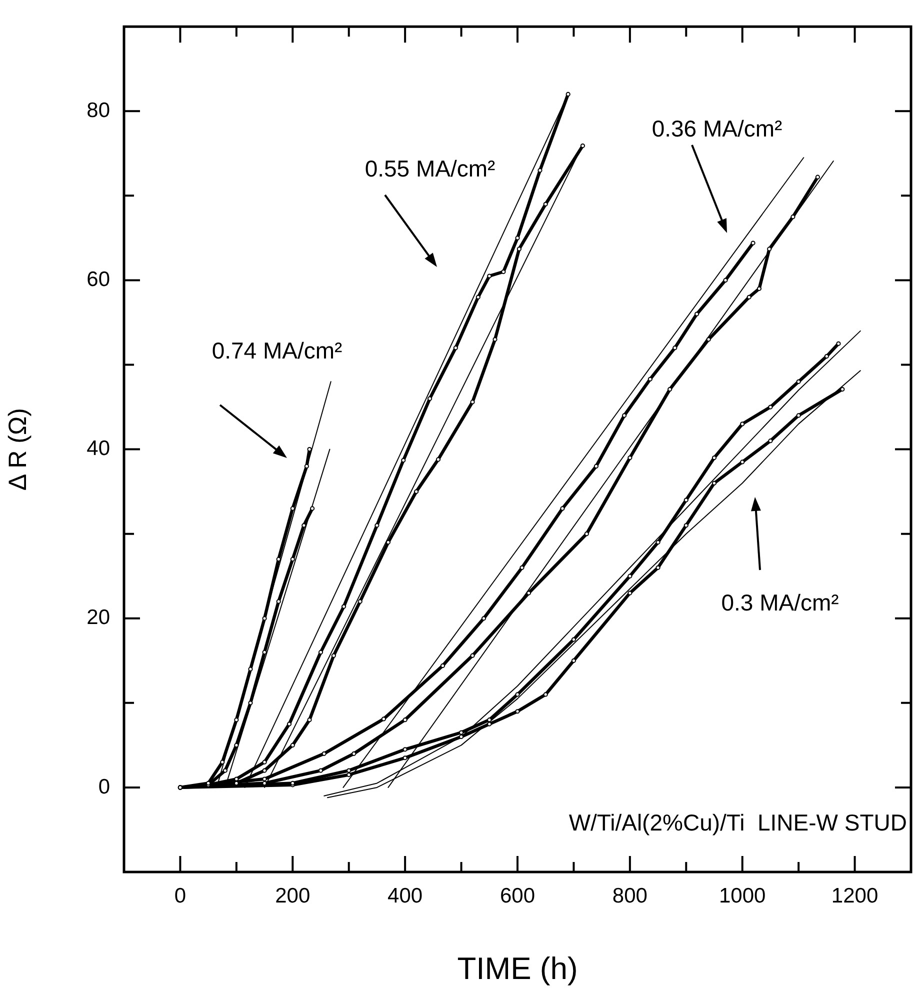 The image size is (916, 993). What do you see at coordinates (292, 896) in the screenshot?
I see `x-tick-label: 200` at bounding box center [292, 896].